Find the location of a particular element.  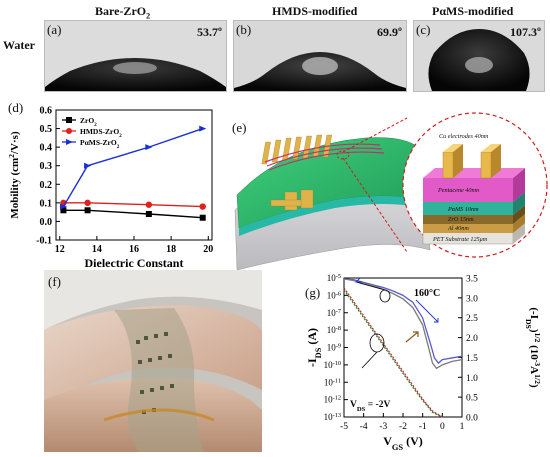

x-tick-label: -2 is located at coordinates (403, 427).